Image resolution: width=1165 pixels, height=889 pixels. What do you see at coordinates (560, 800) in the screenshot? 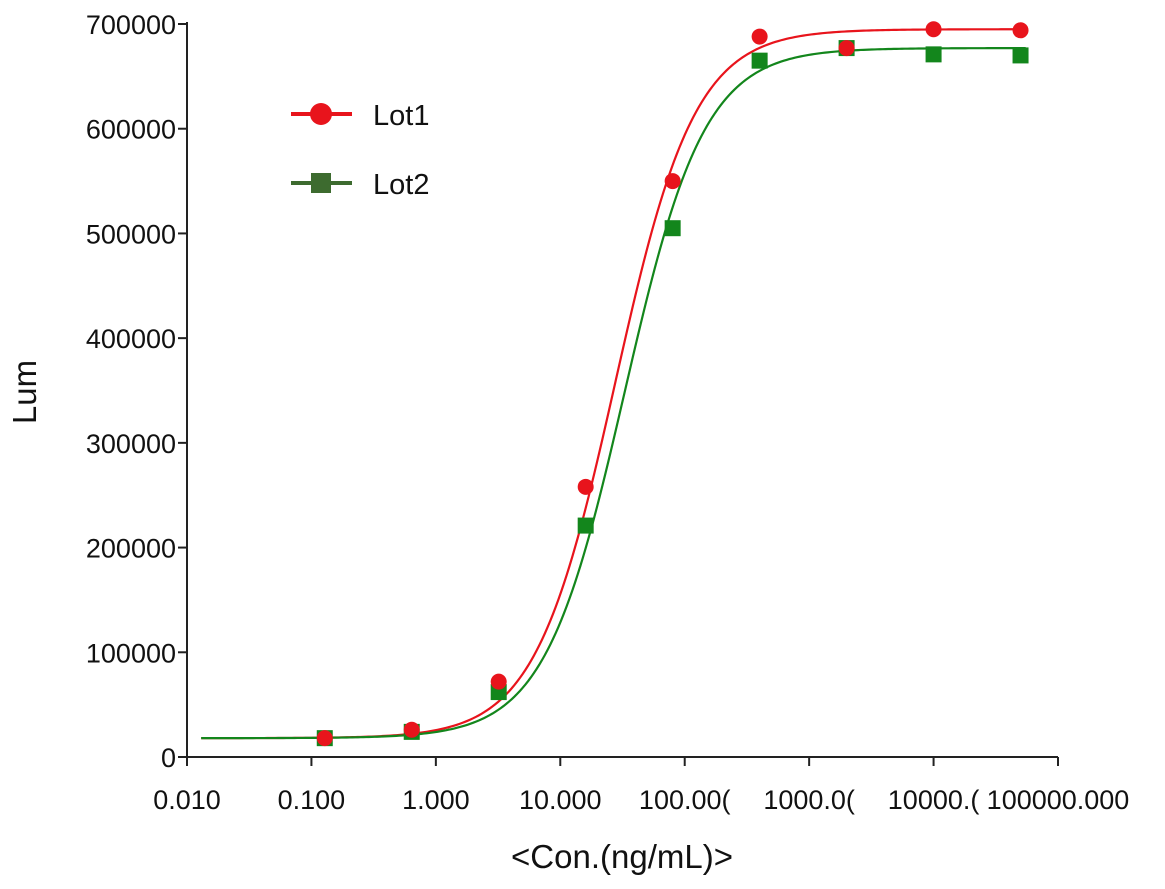
I see `x-tick-label: 10.000` at bounding box center [560, 800].